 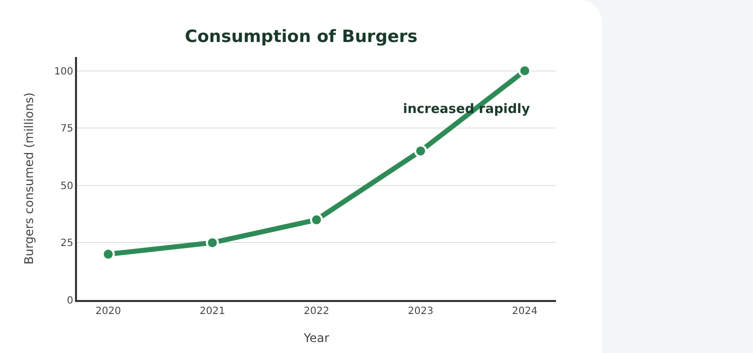 I want to click on x-tick-label: 2021, so click(x=213, y=311).